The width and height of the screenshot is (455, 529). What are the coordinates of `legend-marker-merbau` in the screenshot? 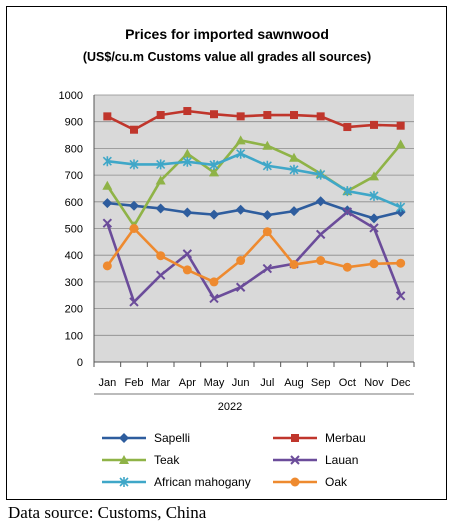 It's located at (295, 438).